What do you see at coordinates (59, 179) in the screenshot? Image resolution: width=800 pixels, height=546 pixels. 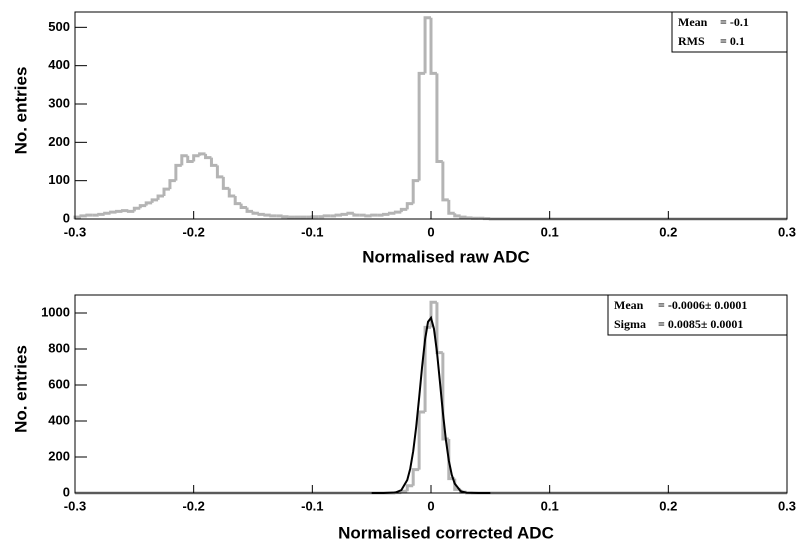 I see `y-tick-label: 100` at bounding box center [59, 179].